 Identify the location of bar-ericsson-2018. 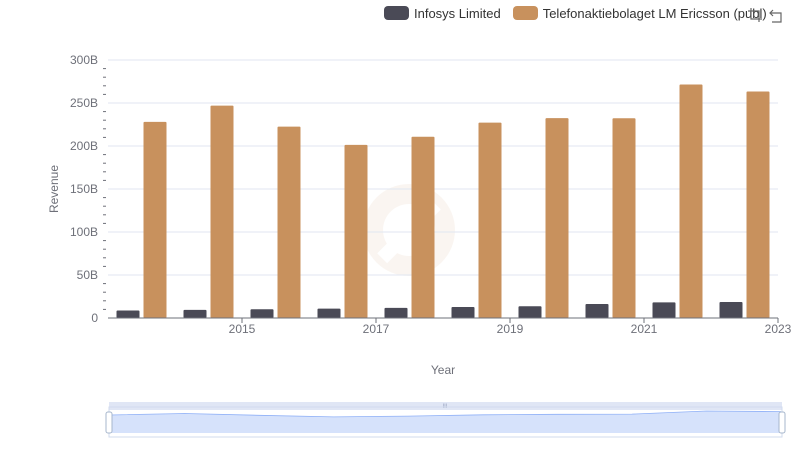
(423, 227).